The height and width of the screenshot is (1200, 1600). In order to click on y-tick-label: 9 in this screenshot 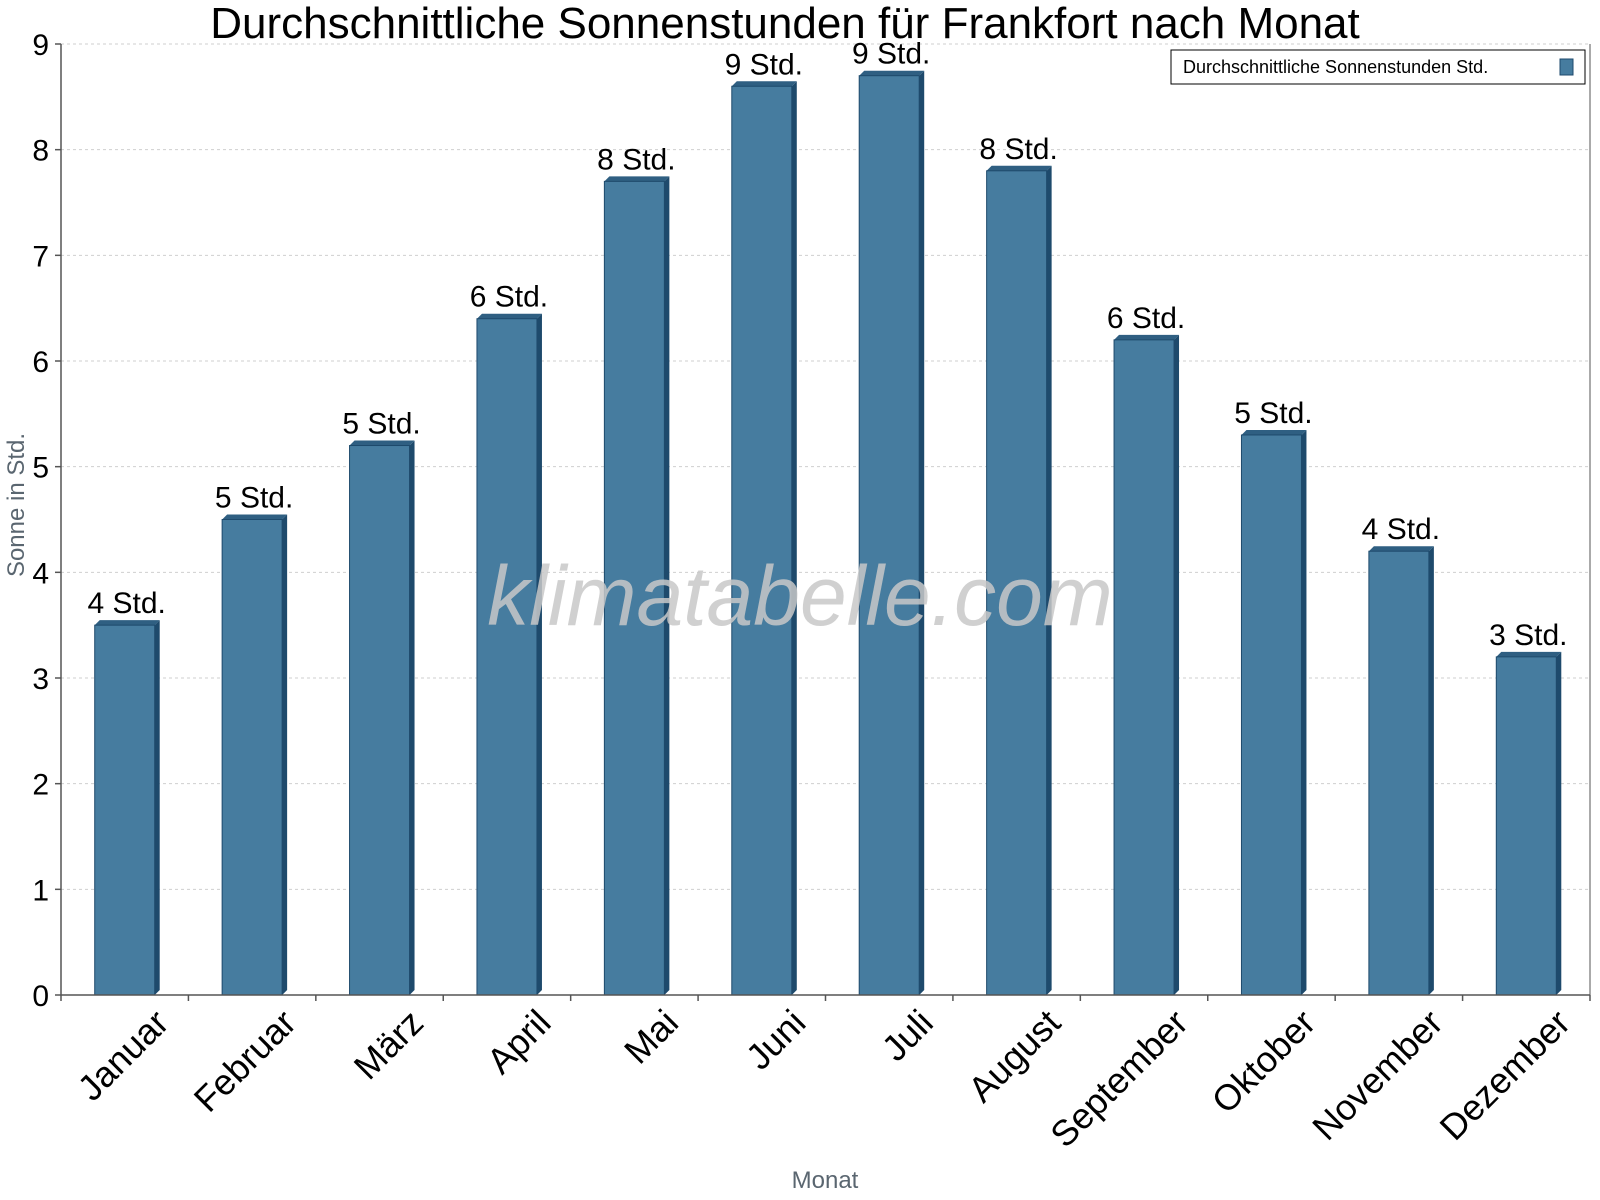, I will do `click(40, 45)`.